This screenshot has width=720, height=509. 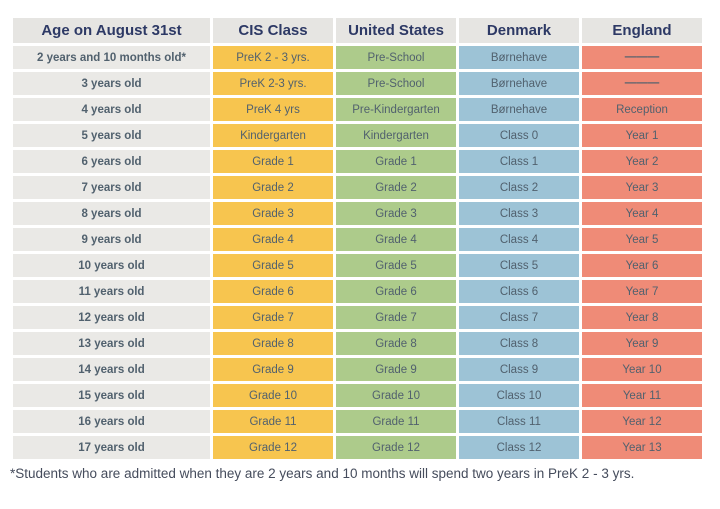 I want to click on us-cell: Grade 1, so click(x=396, y=161).